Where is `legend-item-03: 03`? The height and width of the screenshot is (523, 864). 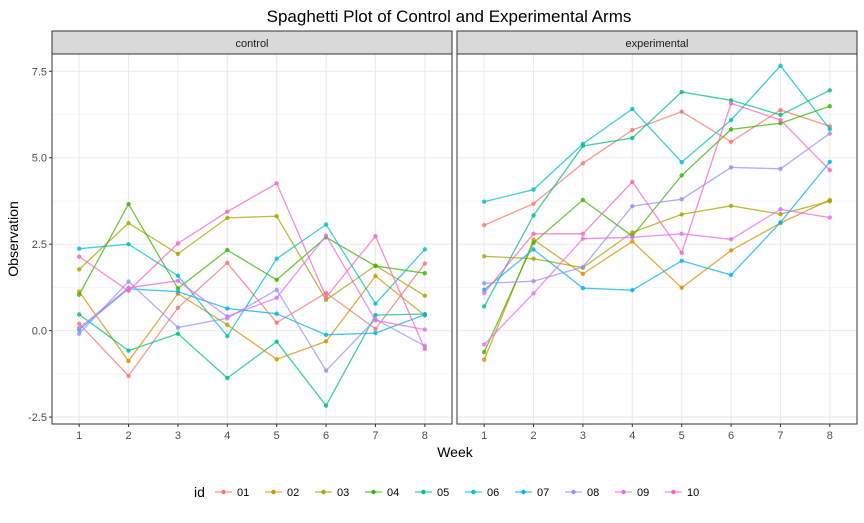
legend-item-03: 03 is located at coordinates (332, 493).